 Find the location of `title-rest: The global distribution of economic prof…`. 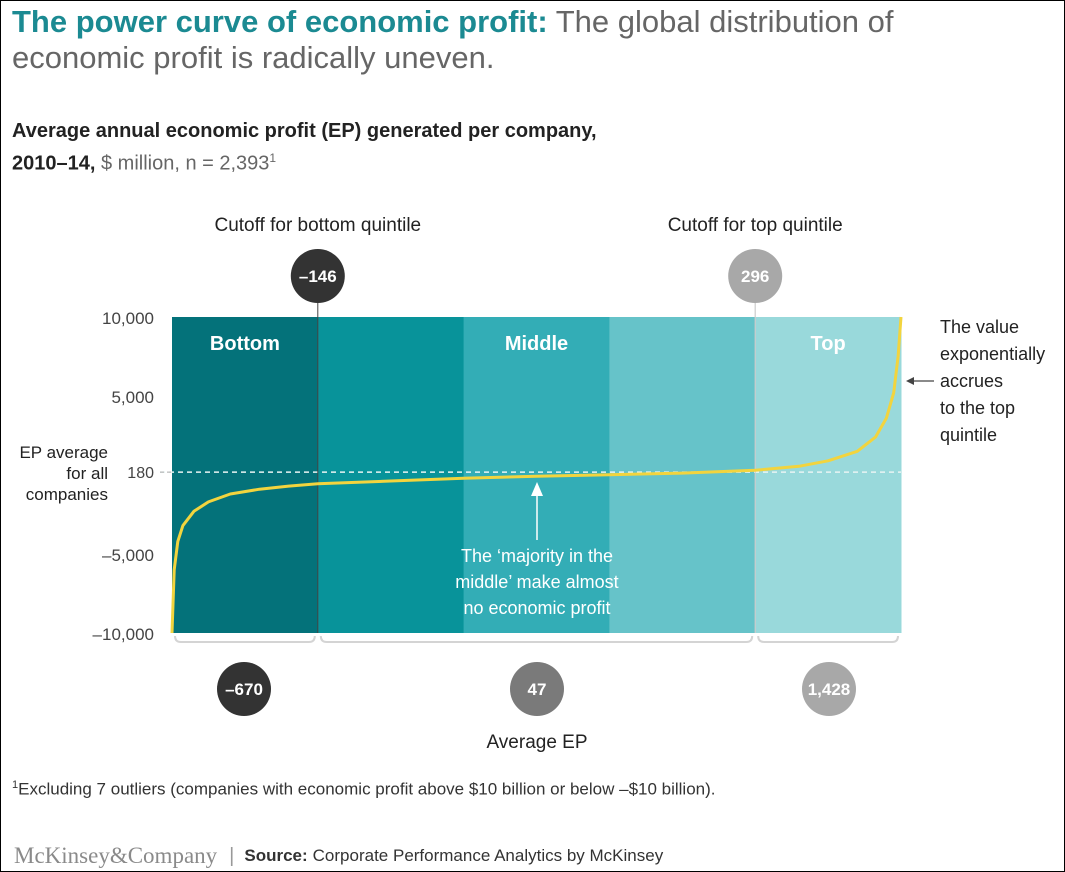

title-rest: The global distribution of economic prof… is located at coordinates (453, 39).